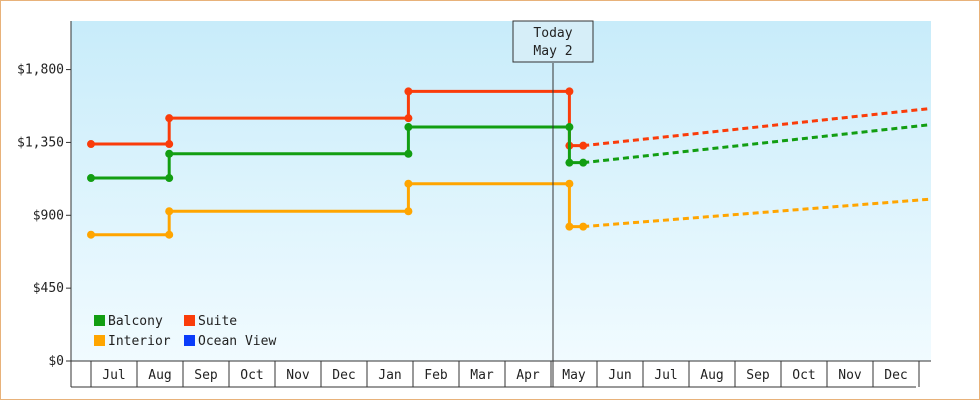  What do you see at coordinates (40, 70) in the screenshot?
I see `y-tick-label: $1,800` at bounding box center [40, 70].